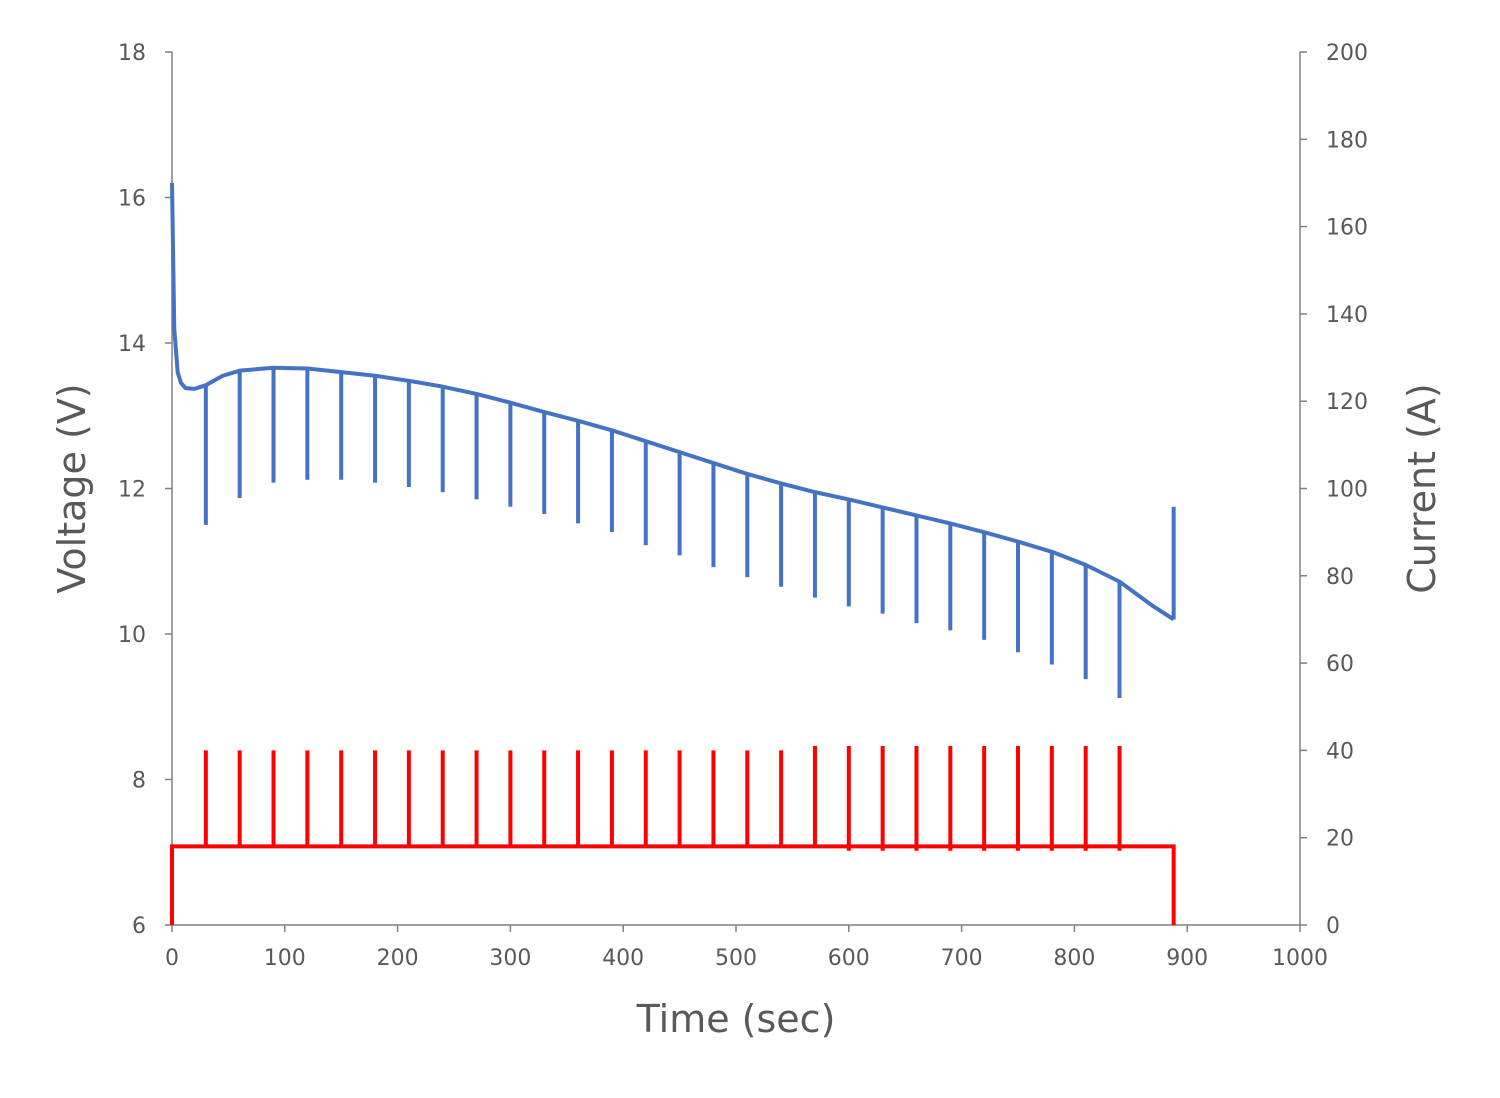 The image size is (1500, 1098). What do you see at coordinates (1347, 53) in the screenshot?
I see `y2-tick-label: 200` at bounding box center [1347, 53].